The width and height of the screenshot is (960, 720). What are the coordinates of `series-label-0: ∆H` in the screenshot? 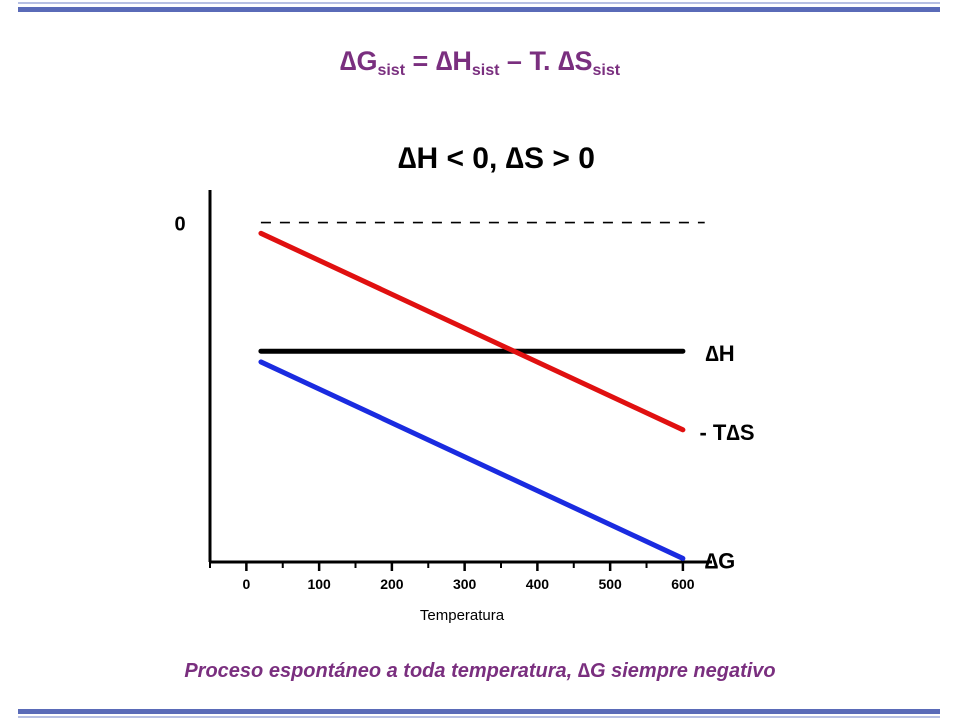 It's located at (719, 353).